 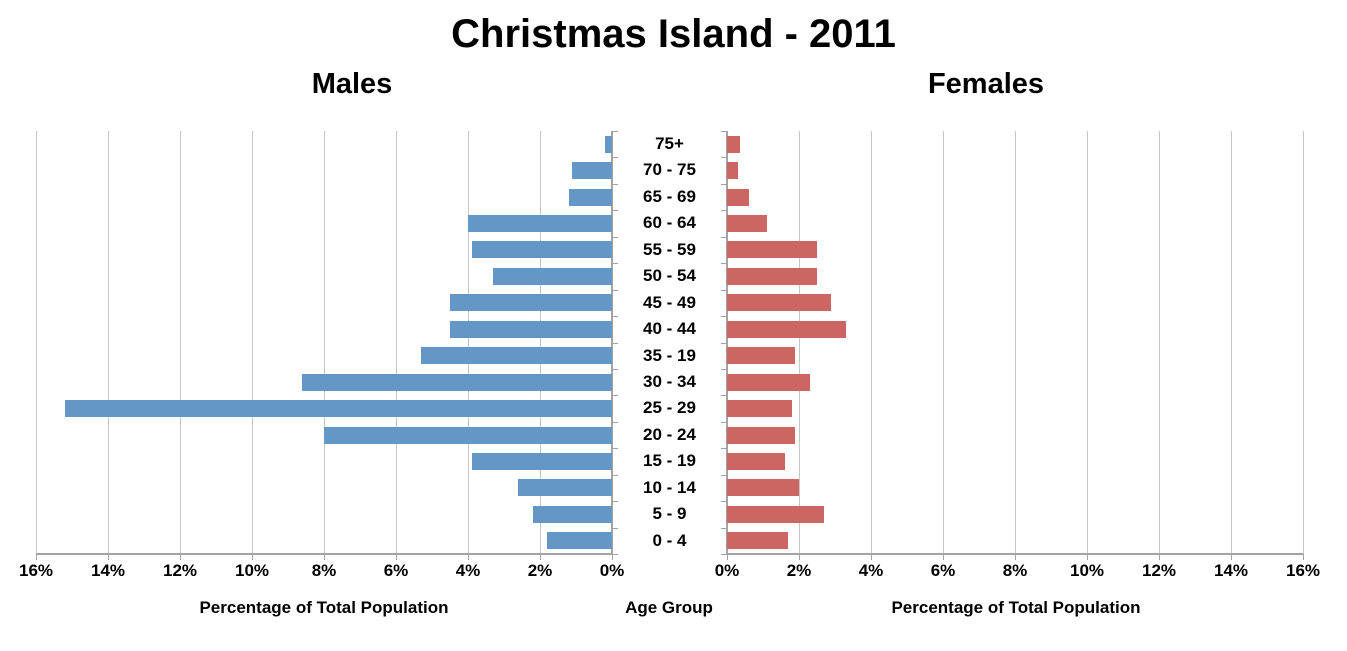 What do you see at coordinates (669, 223) in the screenshot?
I see `age-group-label: 60 - 64` at bounding box center [669, 223].